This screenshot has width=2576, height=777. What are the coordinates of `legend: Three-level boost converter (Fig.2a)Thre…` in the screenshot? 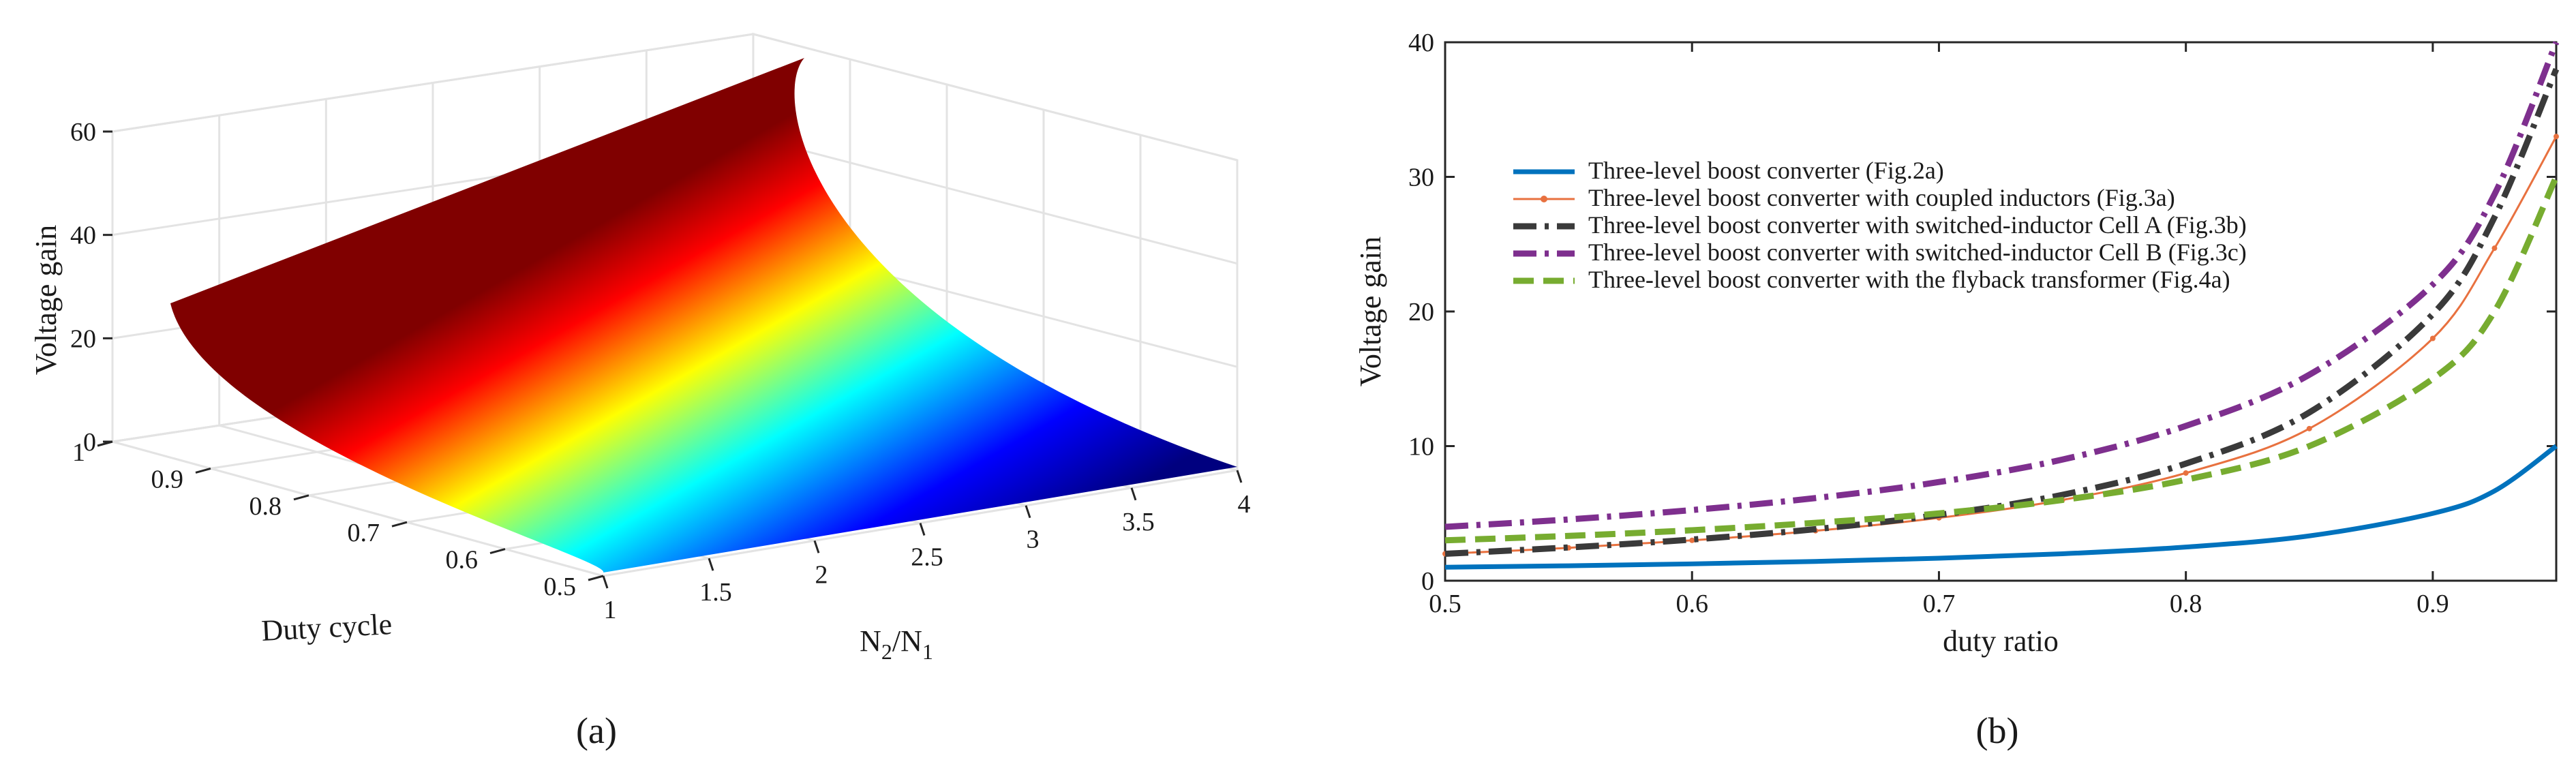 It's located at (1880, 225).